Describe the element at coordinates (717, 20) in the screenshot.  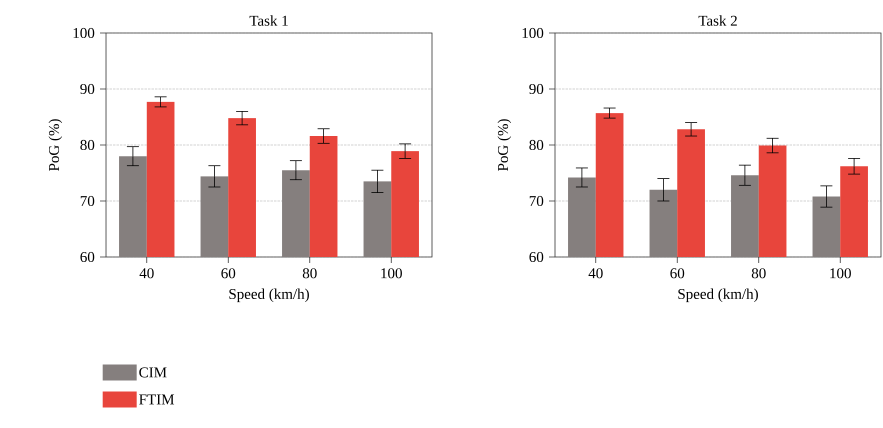
I see `chart-title: Task 2` at that location.